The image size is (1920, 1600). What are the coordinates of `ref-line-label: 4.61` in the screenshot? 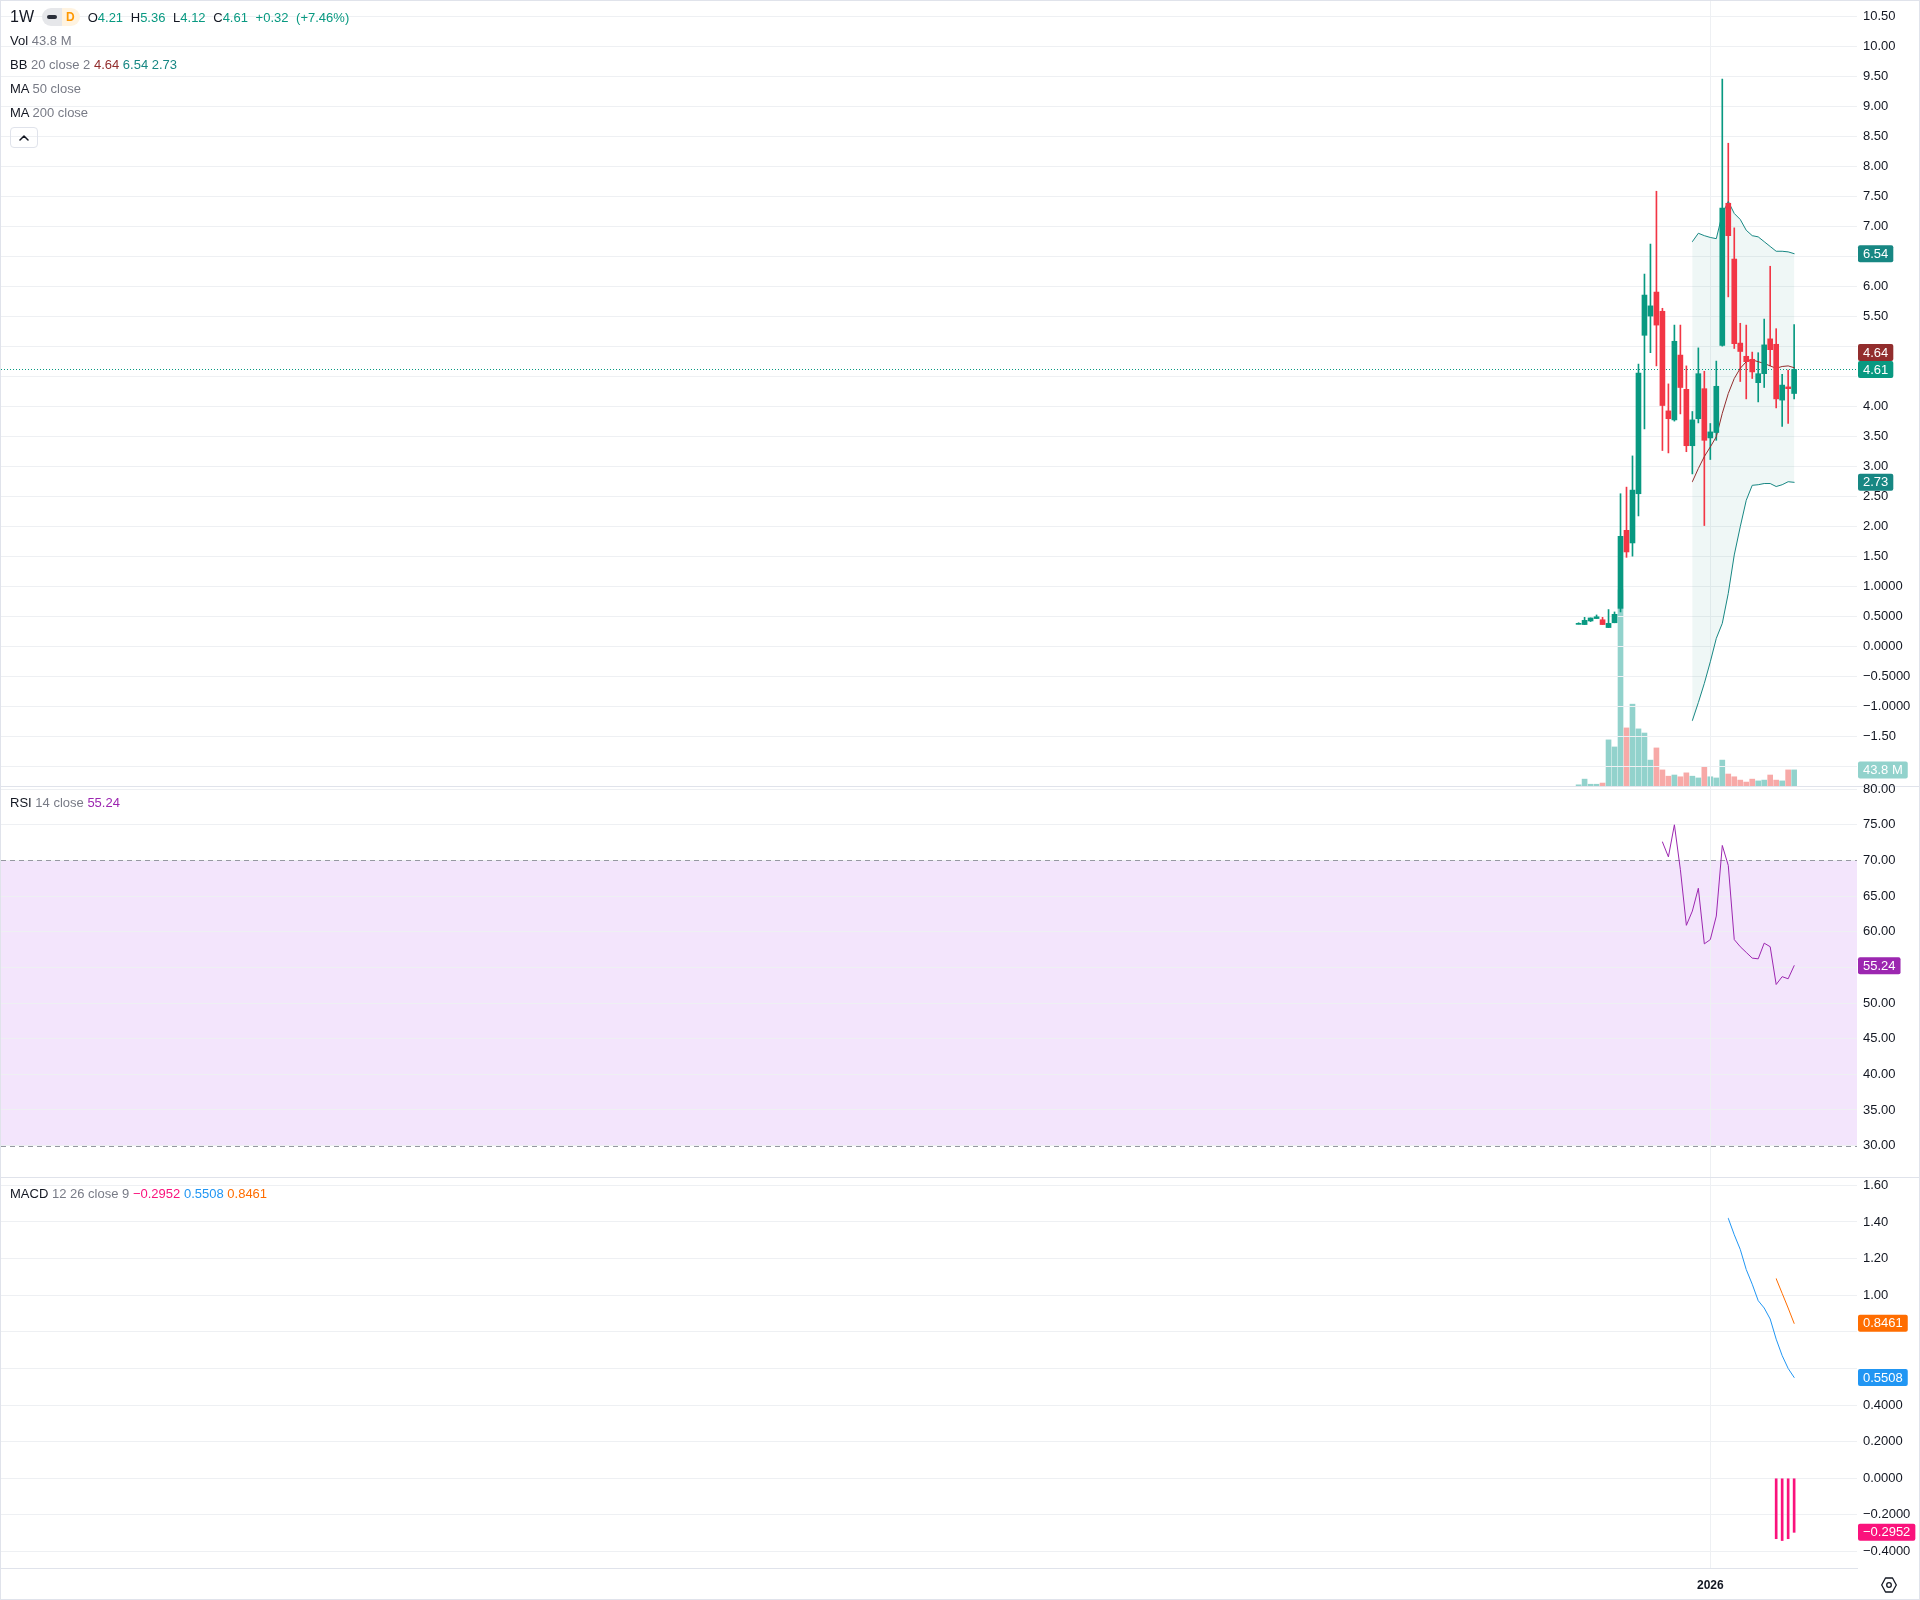 It's located at (1876, 369).